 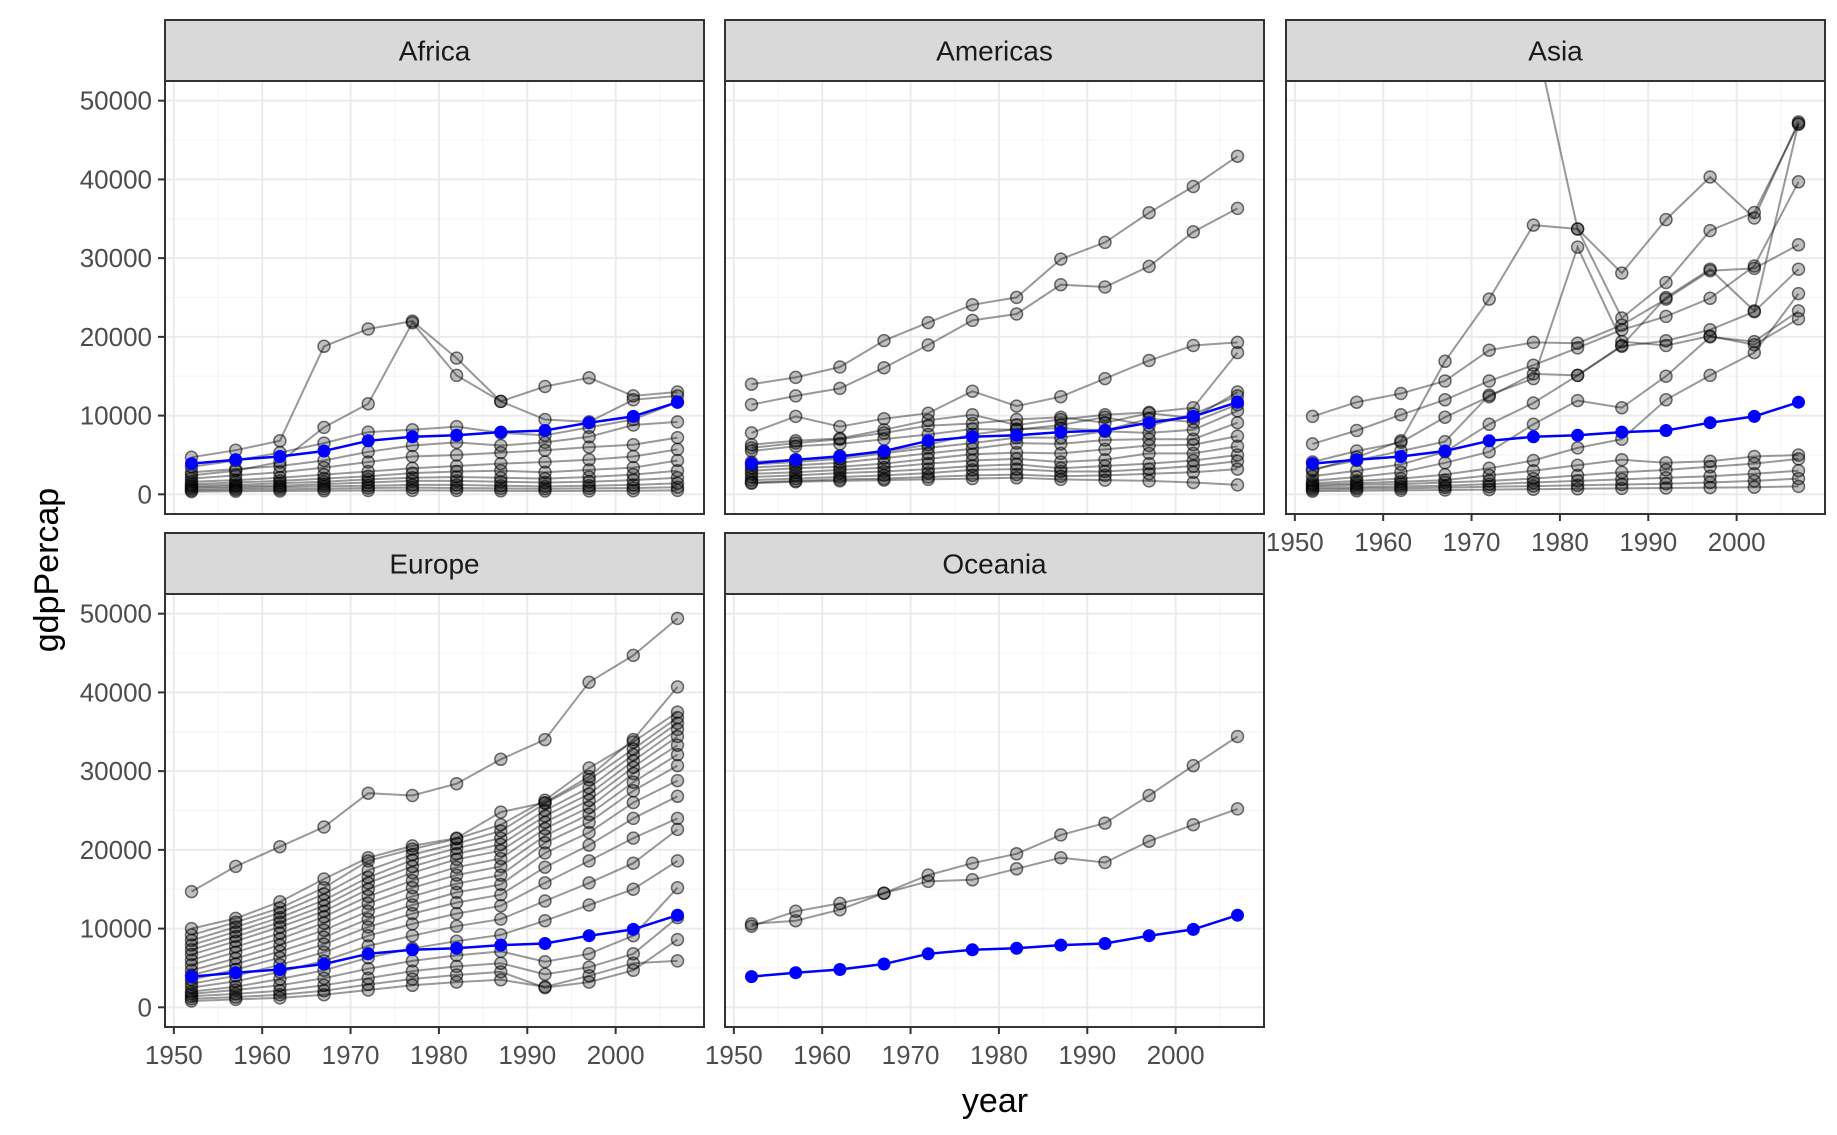 I want to click on facet-strip-americas, so click(x=994, y=50).